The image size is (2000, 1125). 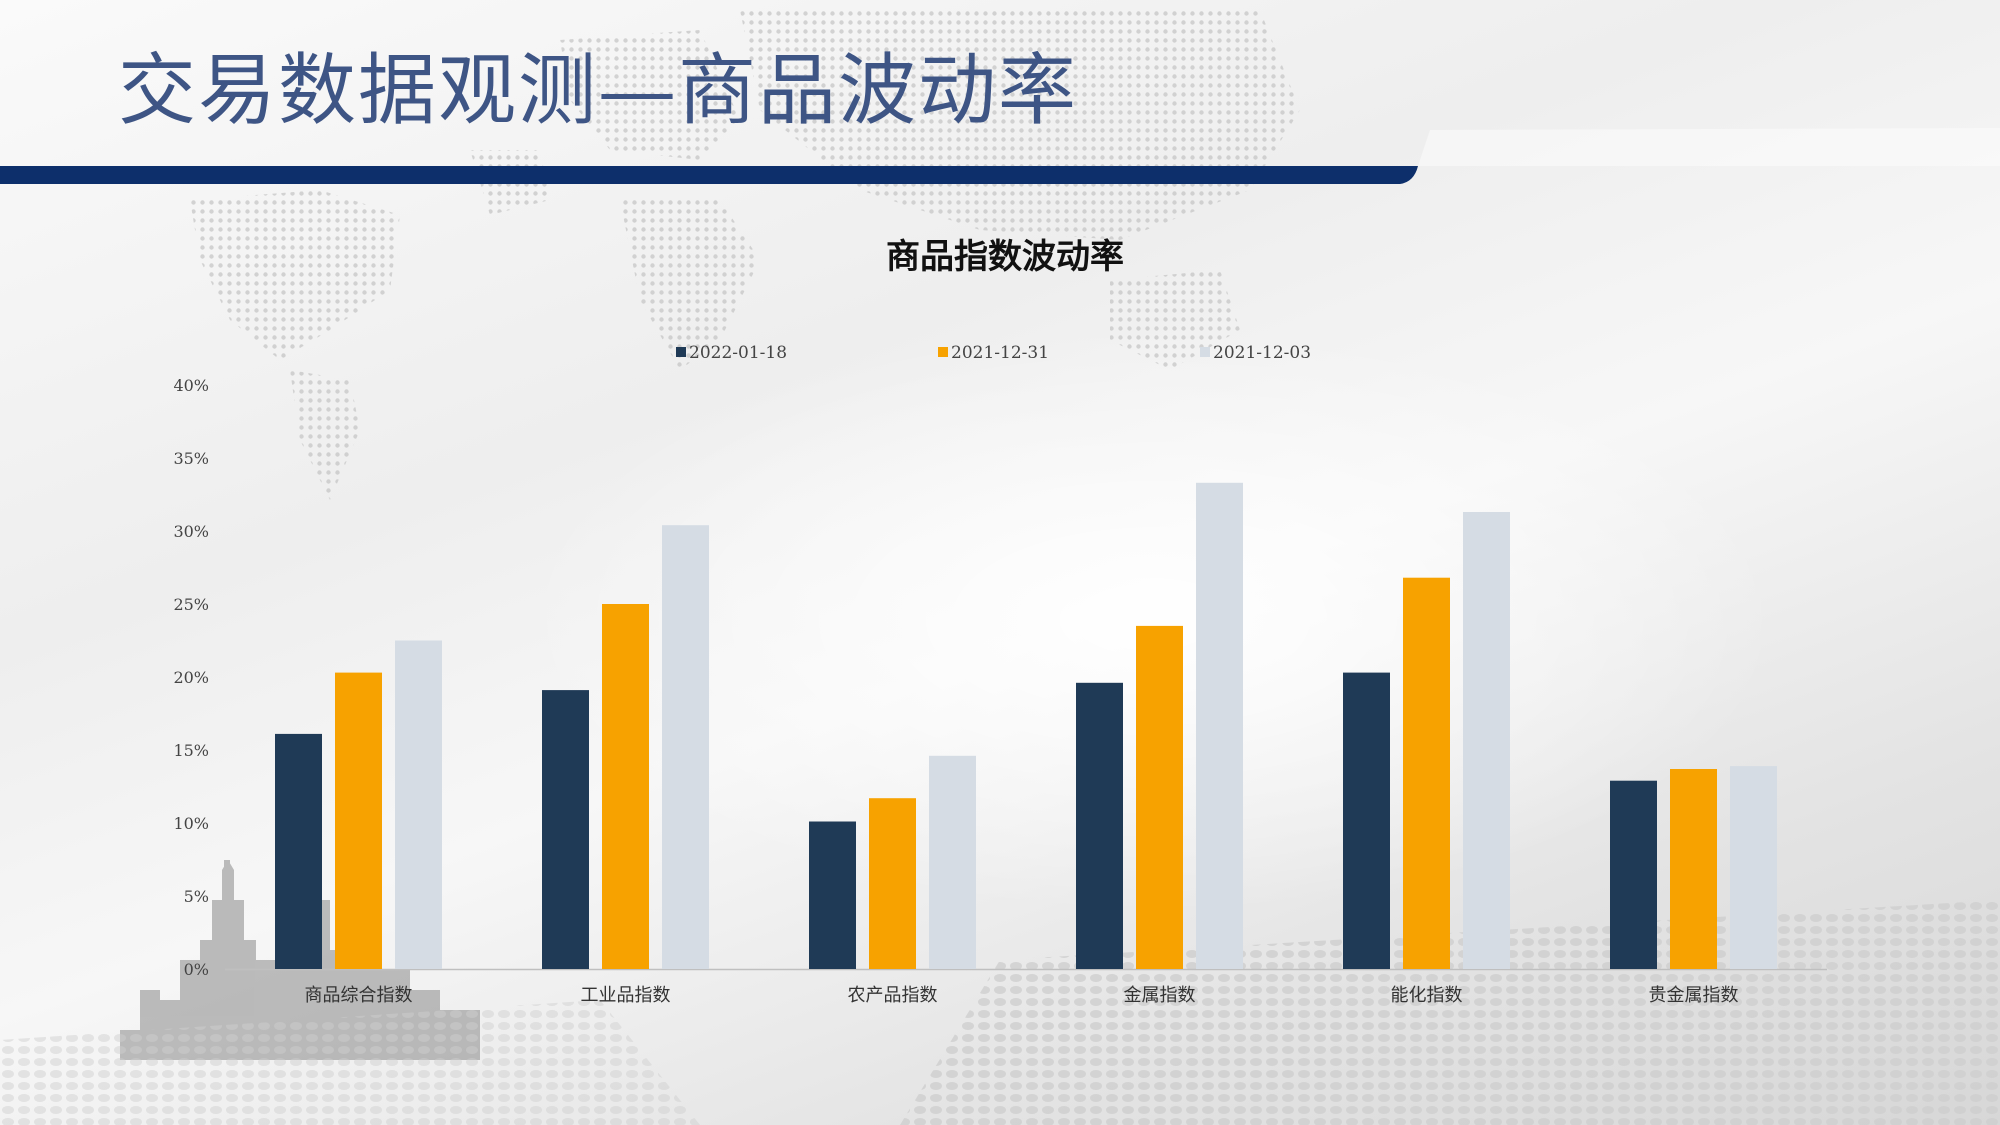 What do you see at coordinates (685, 747) in the screenshot?
I see `bar-2021-12-03-工业品指数` at bounding box center [685, 747].